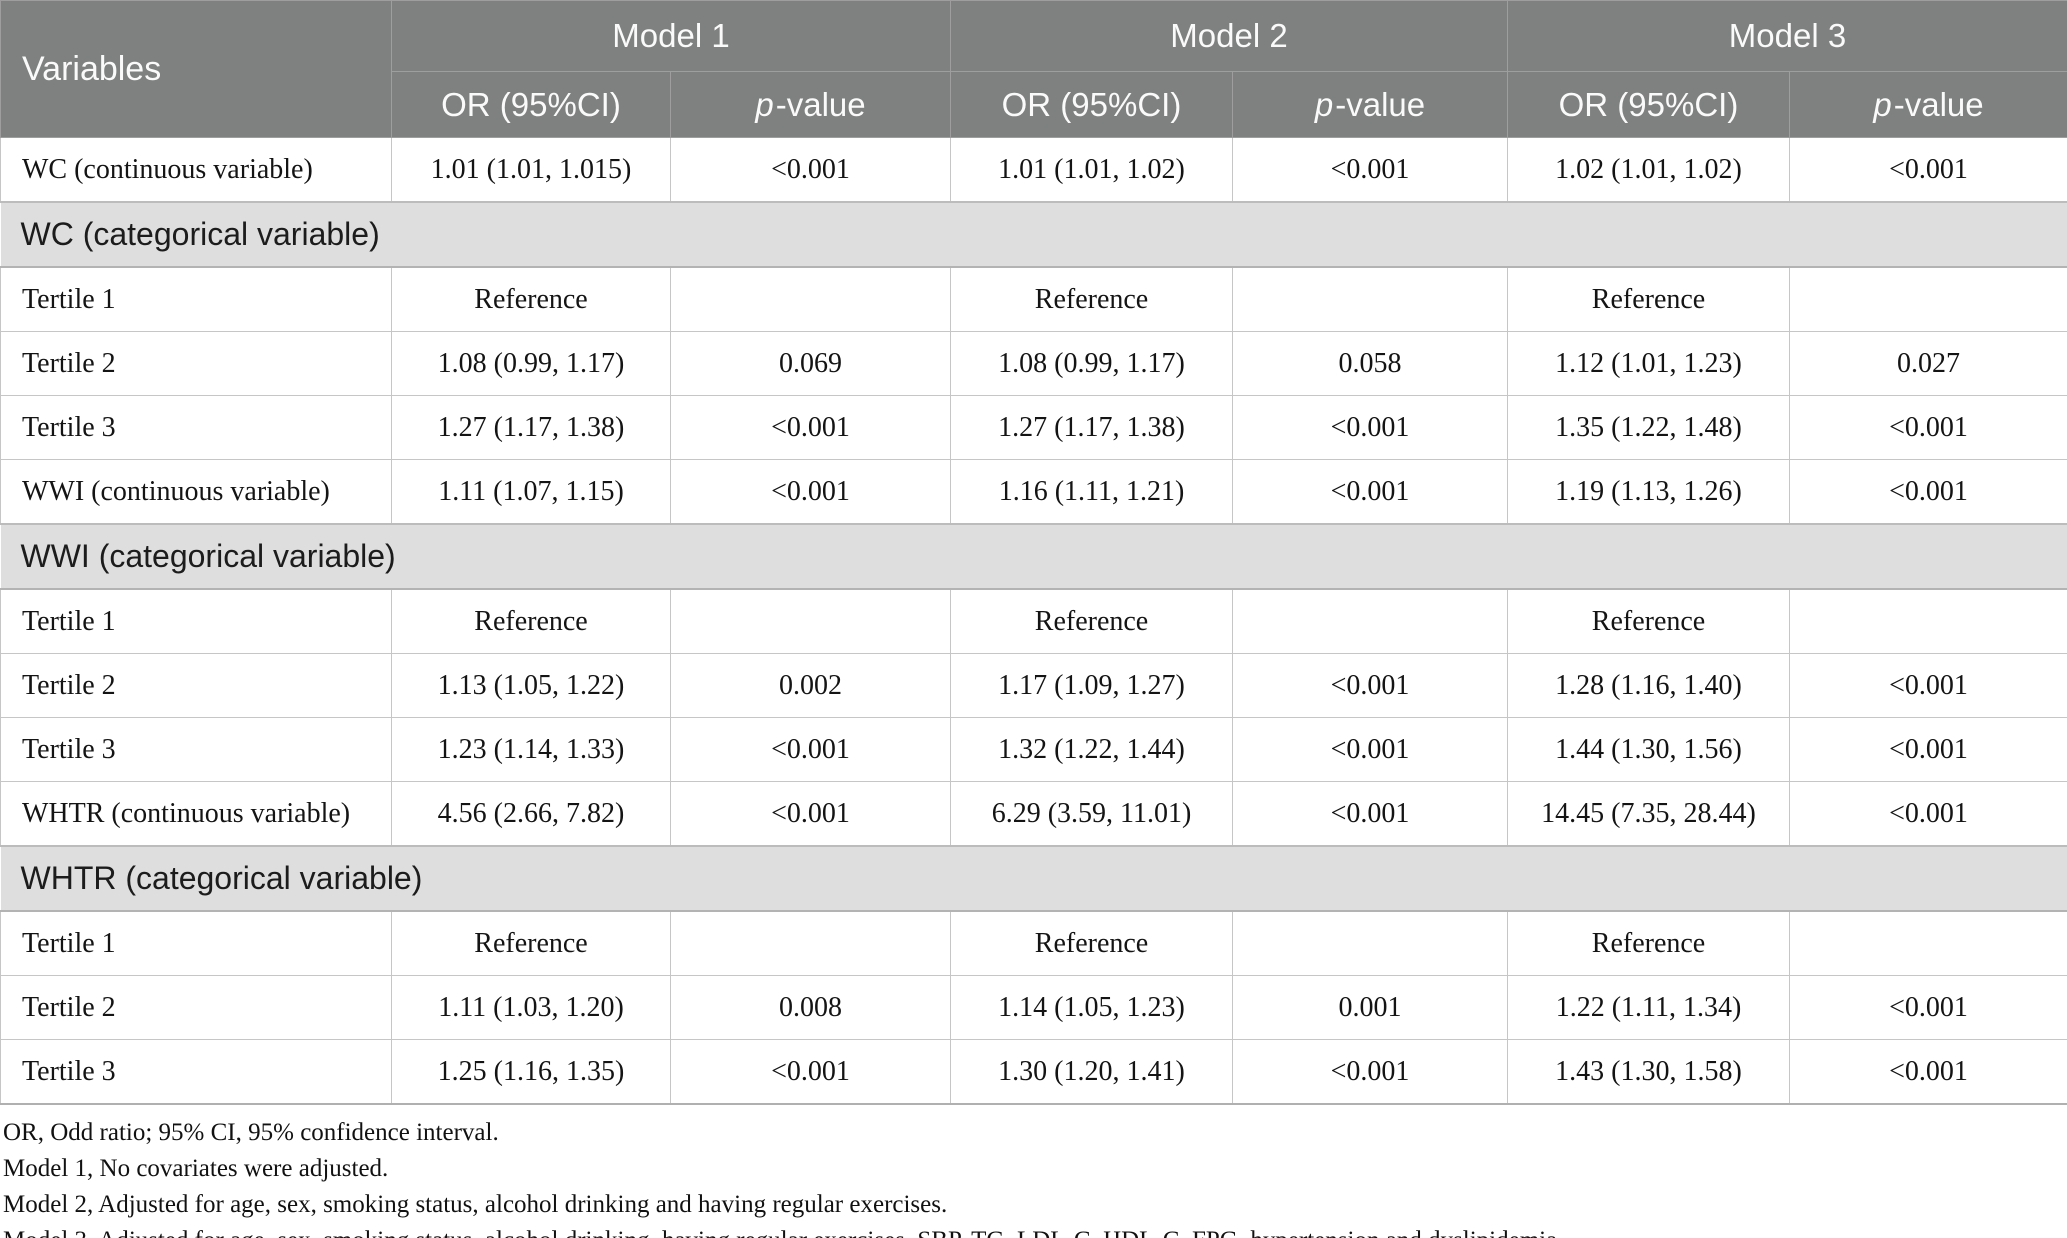  I want to click on model2-header: Model 2, so click(1229, 36).